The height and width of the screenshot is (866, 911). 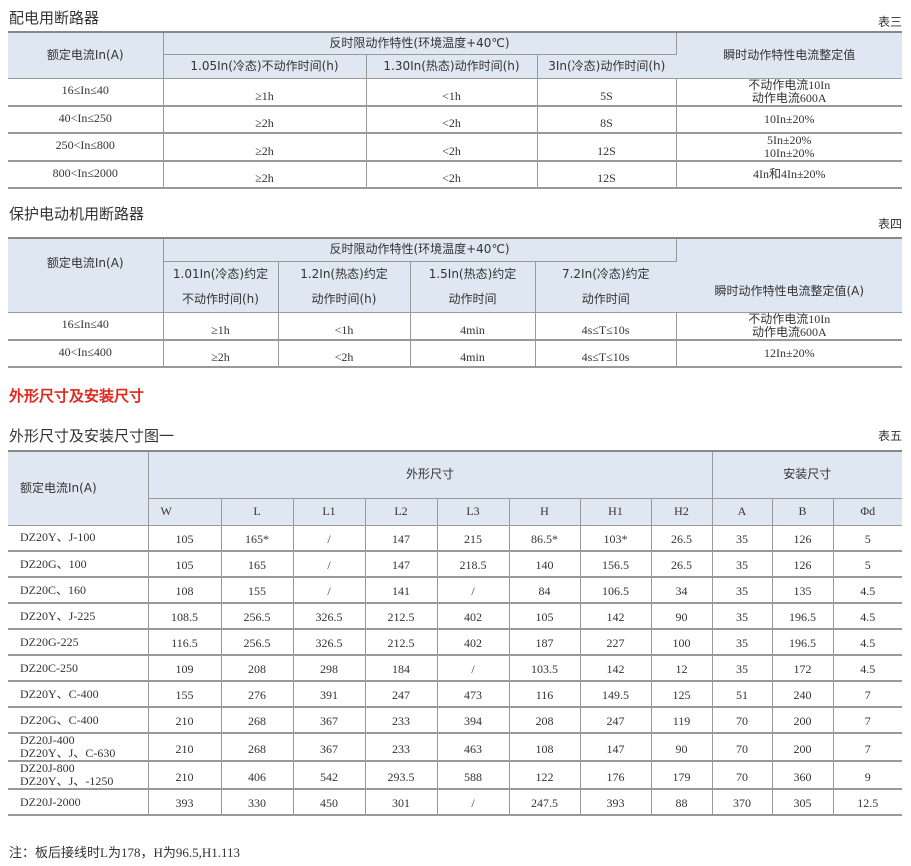 I want to click on data-cell: 208, so click(x=257, y=668).